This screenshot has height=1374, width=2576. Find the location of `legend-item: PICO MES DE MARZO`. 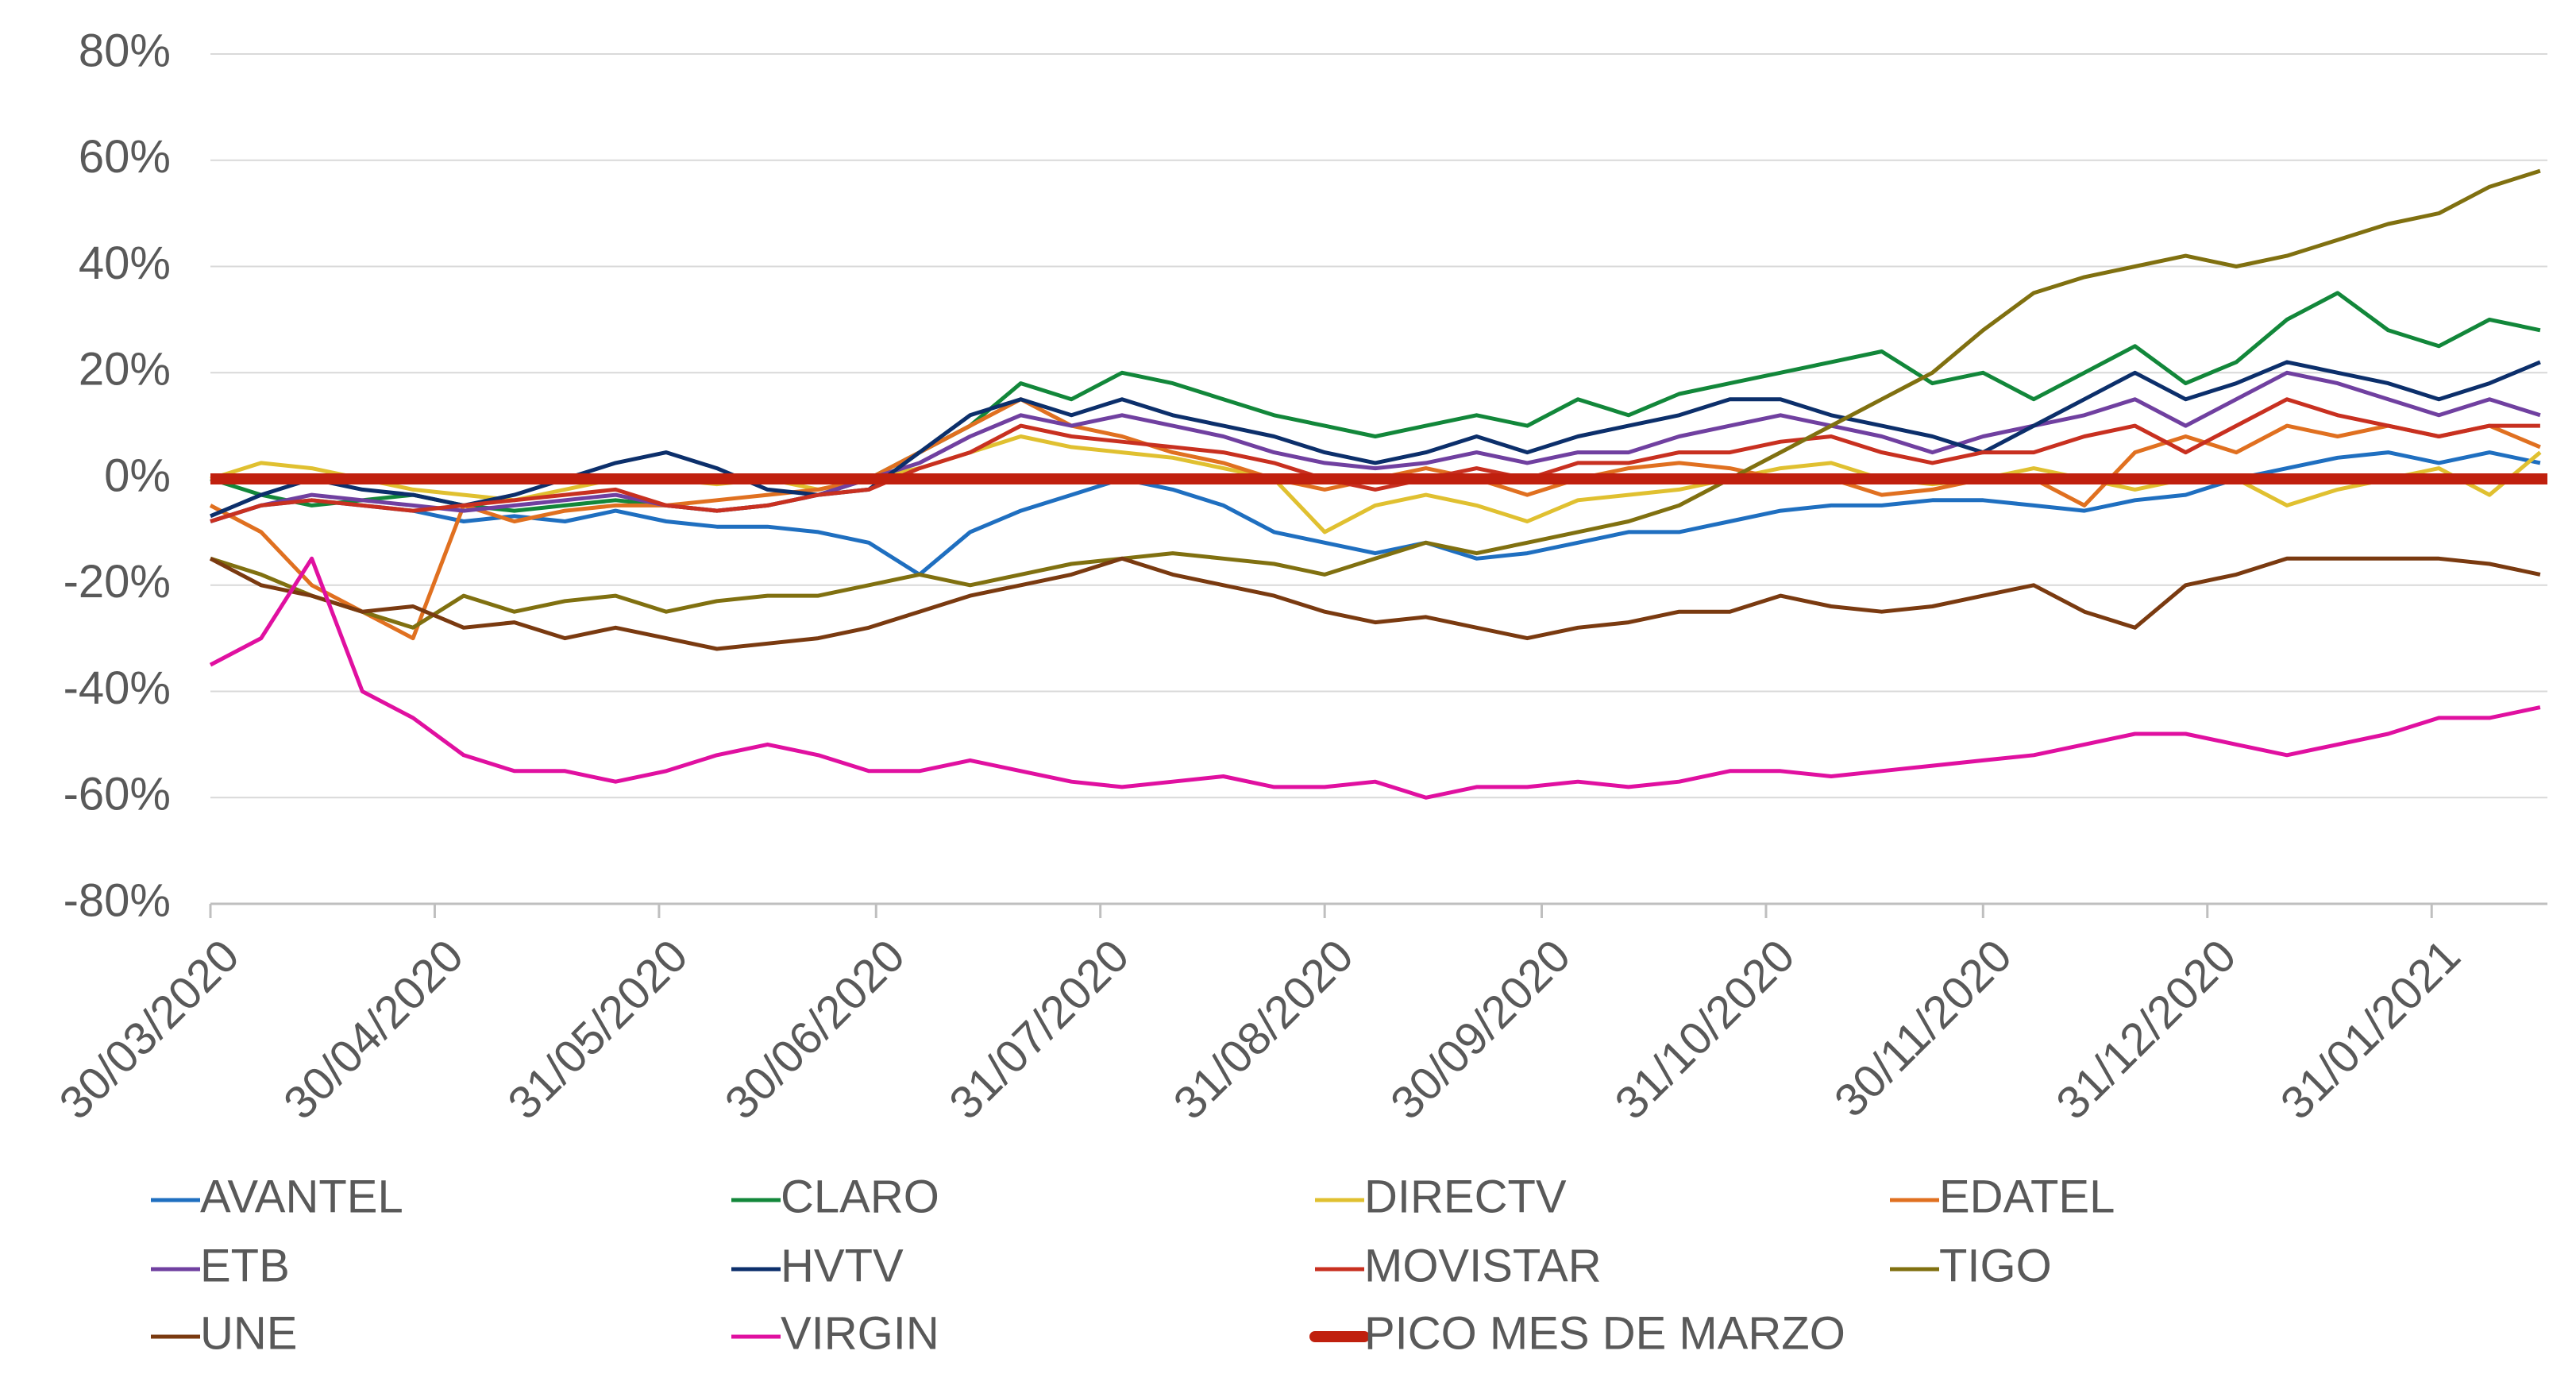

legend-item: PICO MES DE MARZO is located at coordinates (1577, 1333).